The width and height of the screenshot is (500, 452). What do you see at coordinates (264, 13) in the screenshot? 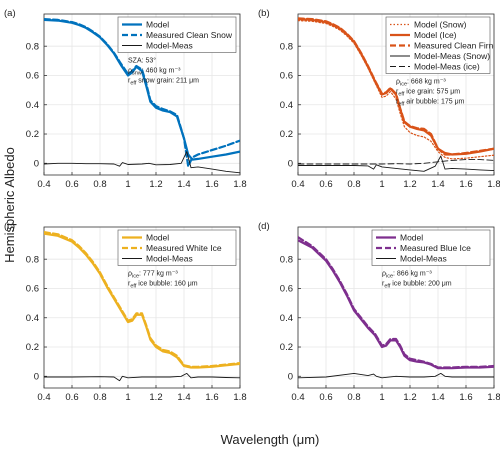
I see `panel-label: (b)` at bounding box center [264, 13].